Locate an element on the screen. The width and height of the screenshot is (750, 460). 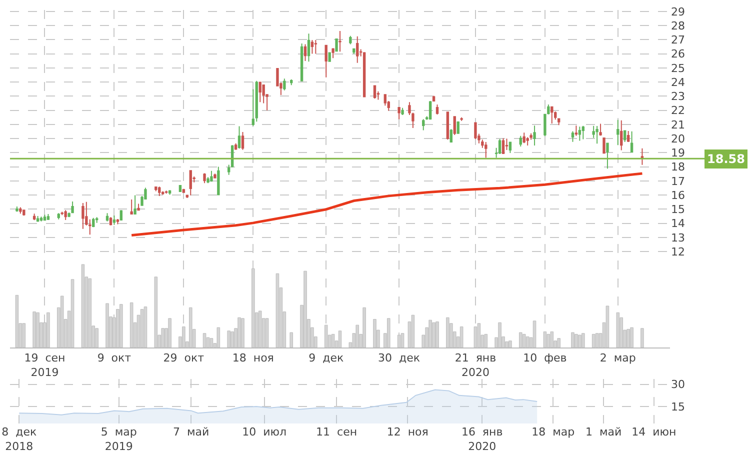
x-tick-label: 30 дек is located at coordinates (399, 358).